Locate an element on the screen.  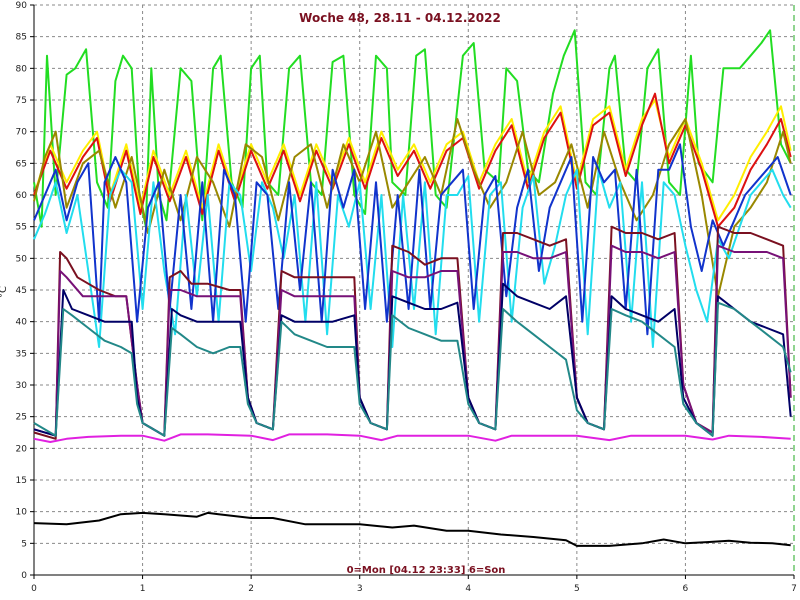
y-tick-label: 10 is located at coordinates (22, 513).